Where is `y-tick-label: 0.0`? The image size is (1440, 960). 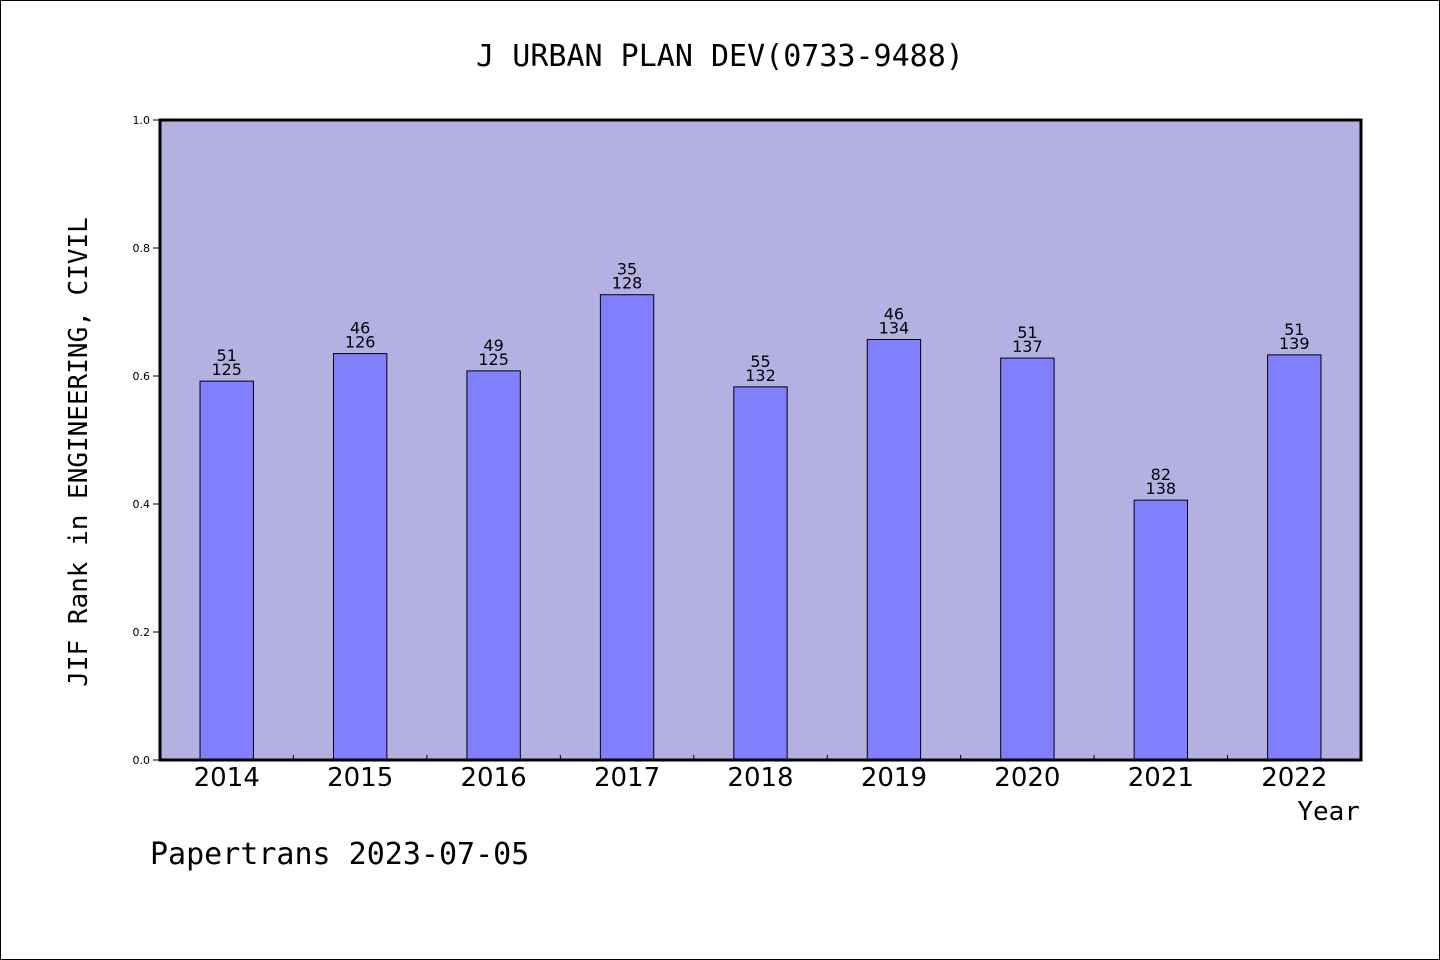
y-tick-label: 0.0 is located at coordinates (142, 760).